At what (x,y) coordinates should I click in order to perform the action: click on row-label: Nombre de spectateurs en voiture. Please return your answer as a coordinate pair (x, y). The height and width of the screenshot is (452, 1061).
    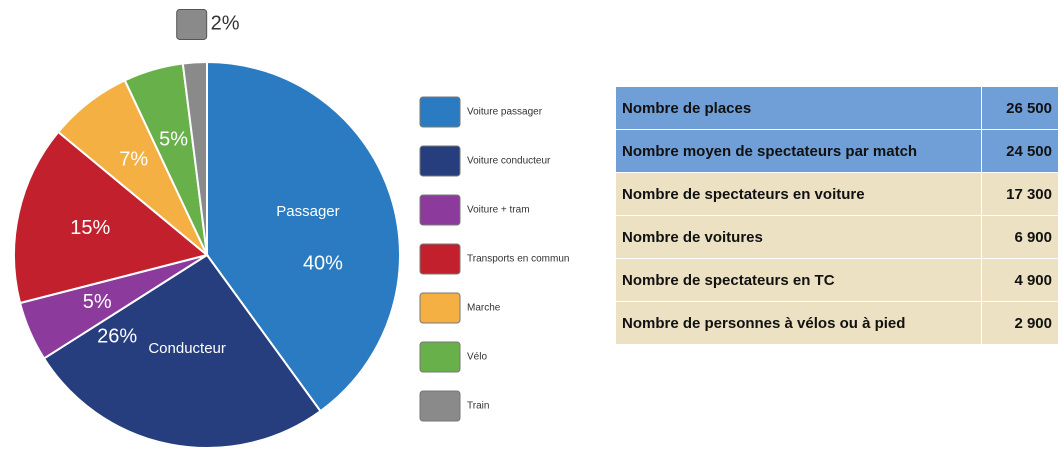
    Looking at the image, I should click on (798, 194).